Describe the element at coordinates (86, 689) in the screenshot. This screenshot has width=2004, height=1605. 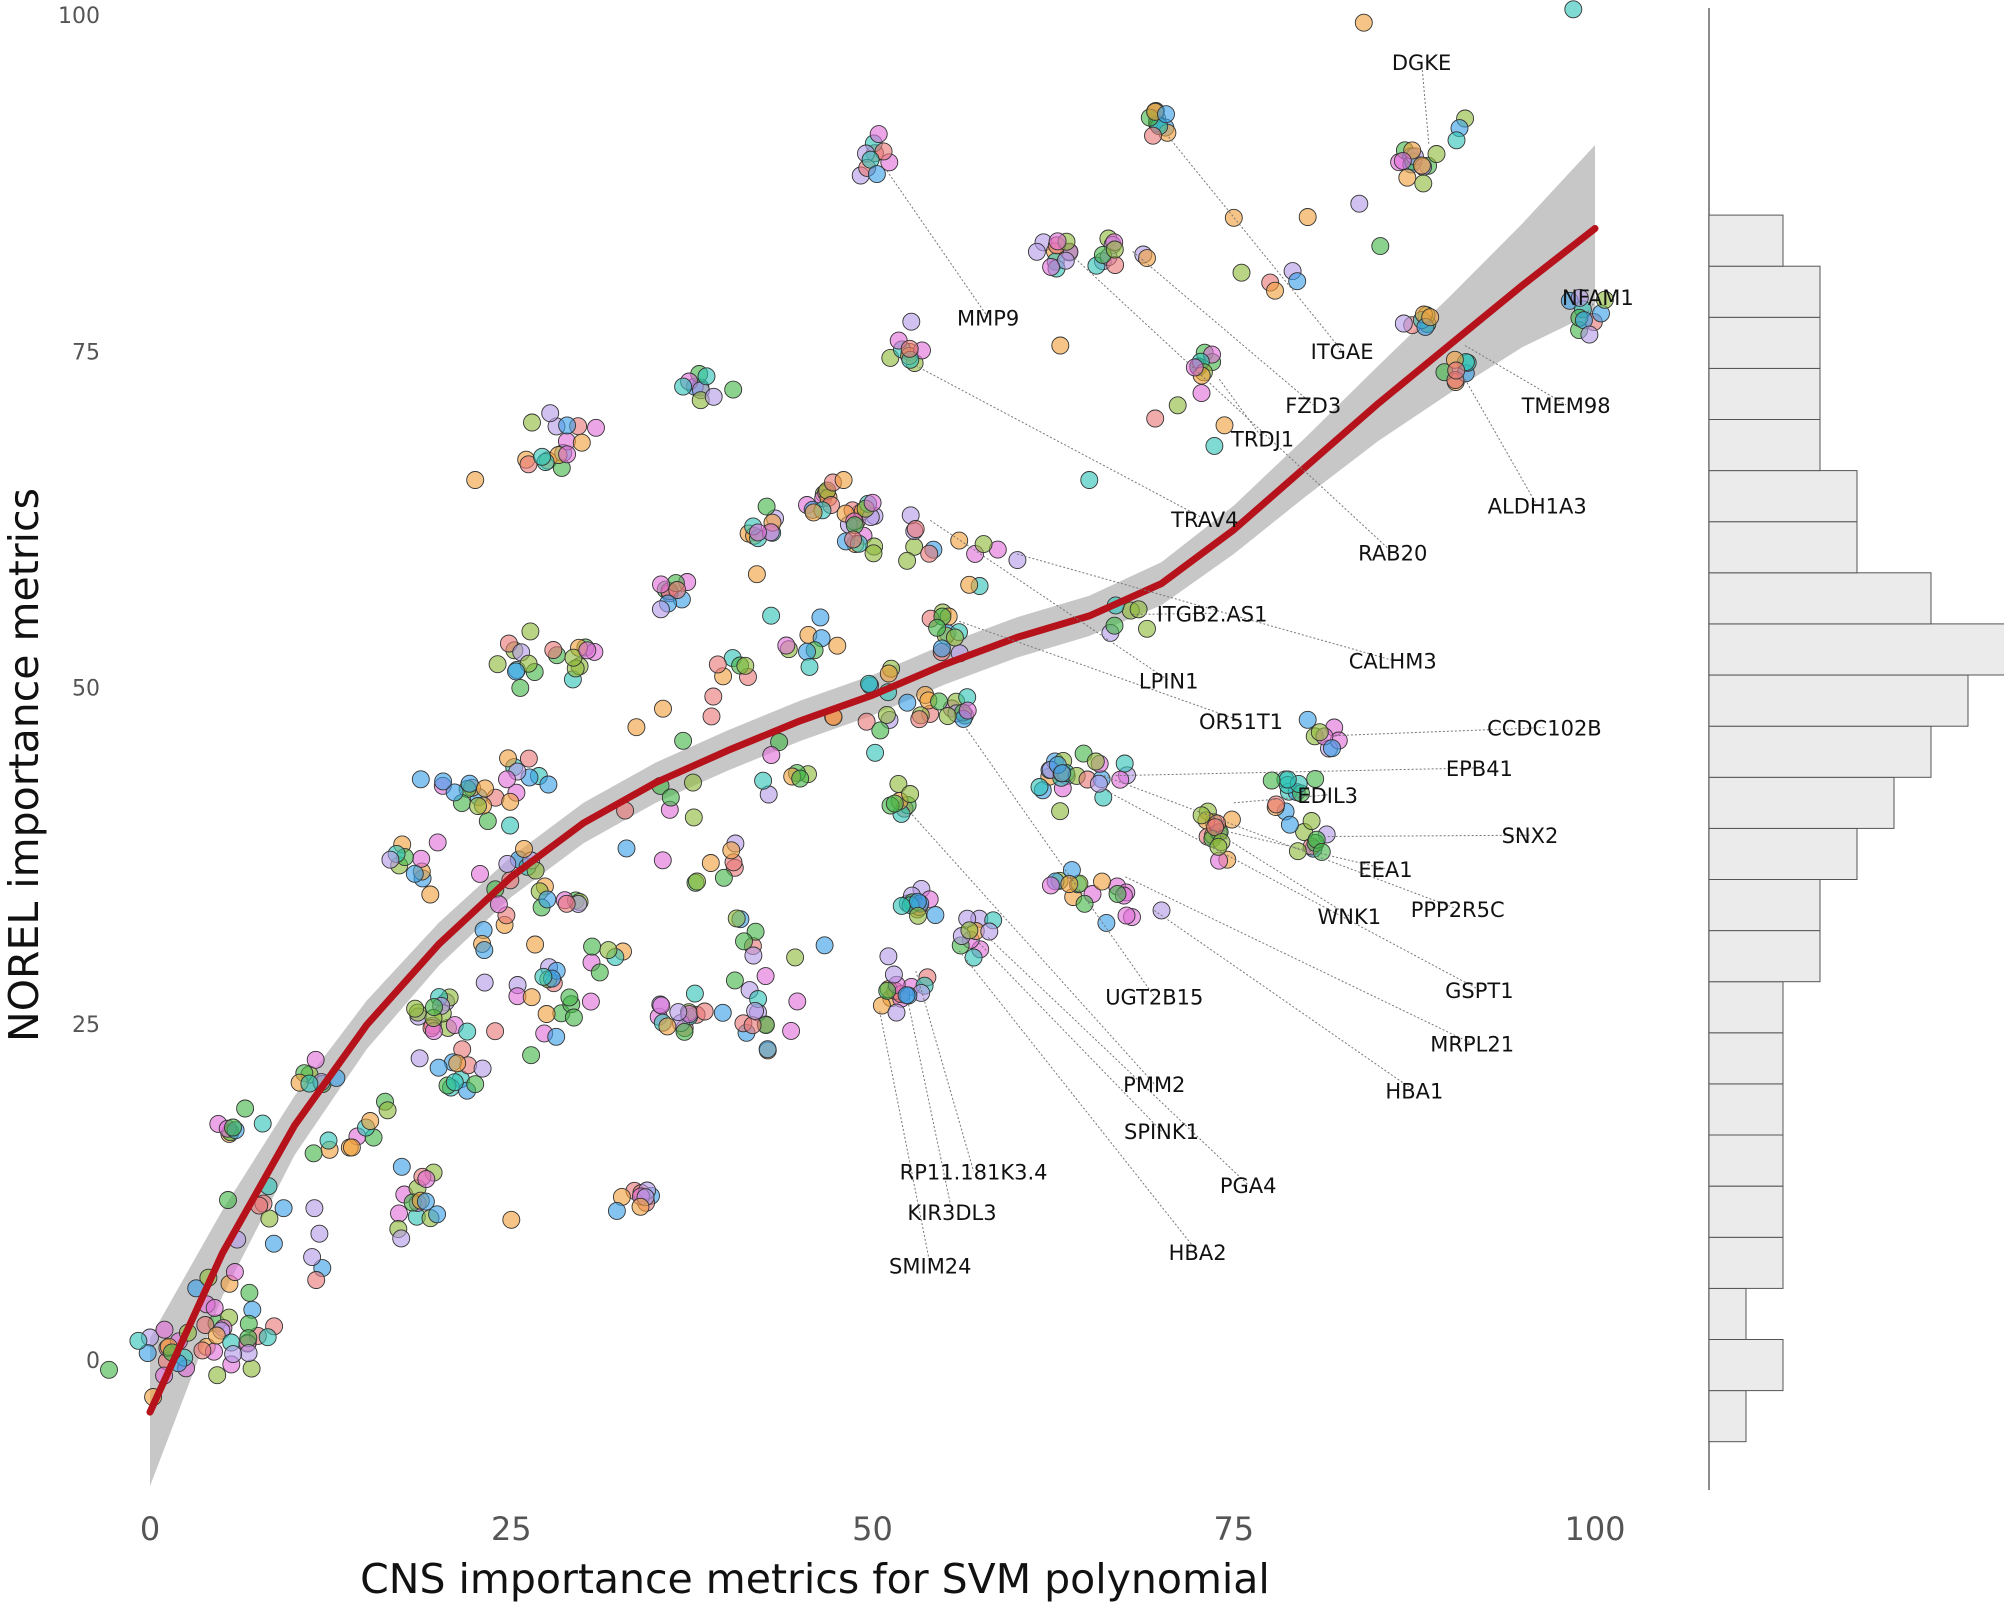
I see `y-tick-label: 50` at that location.